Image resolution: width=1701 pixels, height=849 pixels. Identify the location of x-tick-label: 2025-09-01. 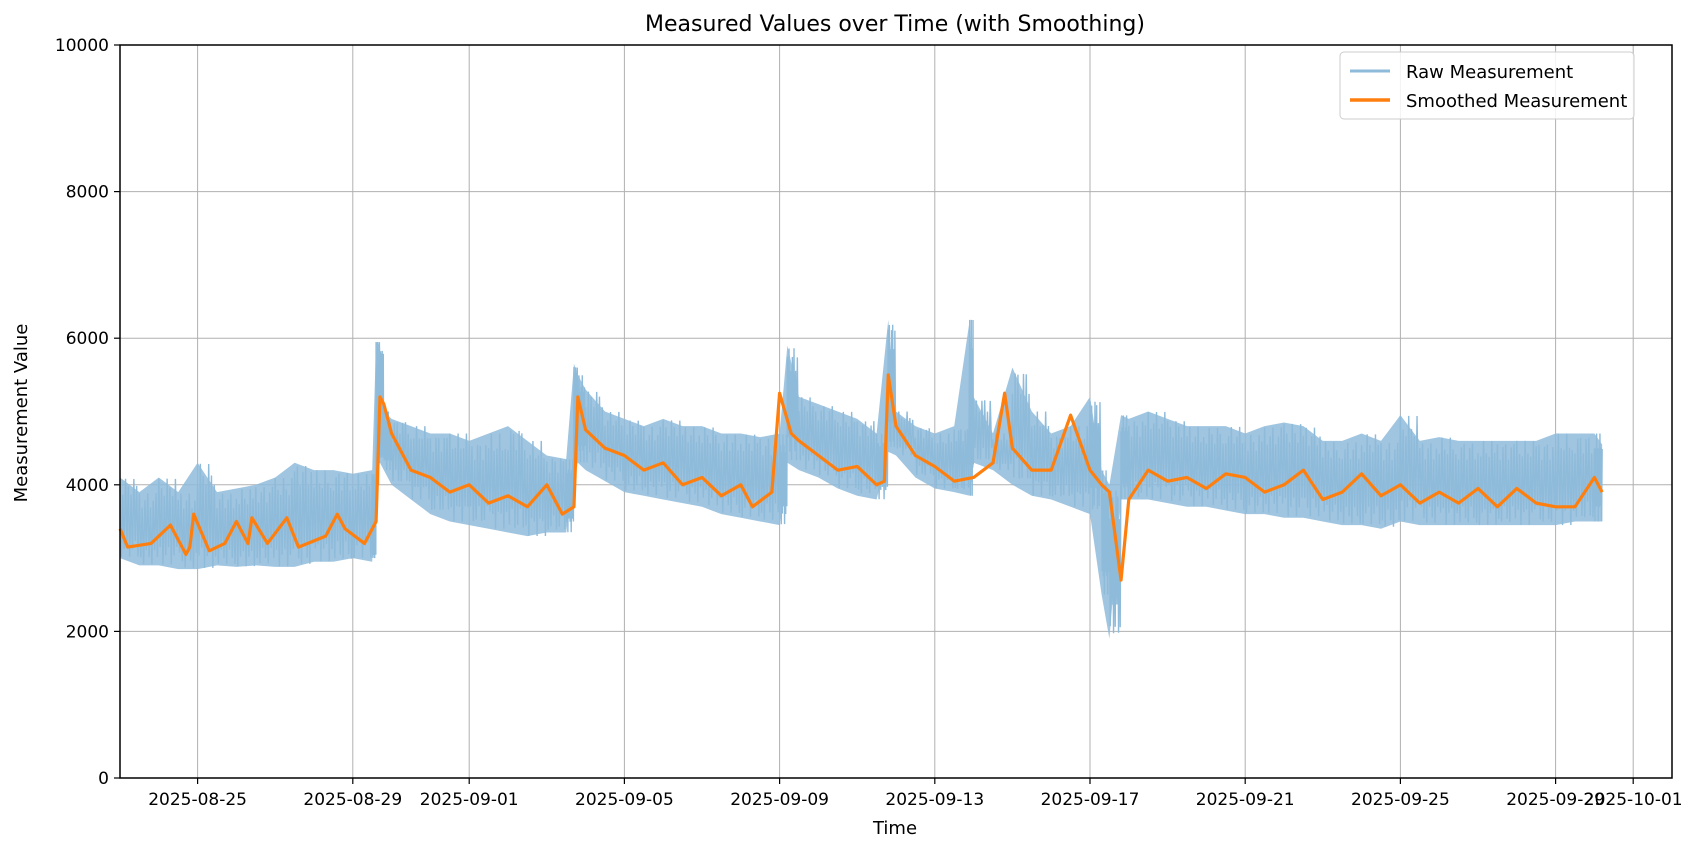
(469, 800).